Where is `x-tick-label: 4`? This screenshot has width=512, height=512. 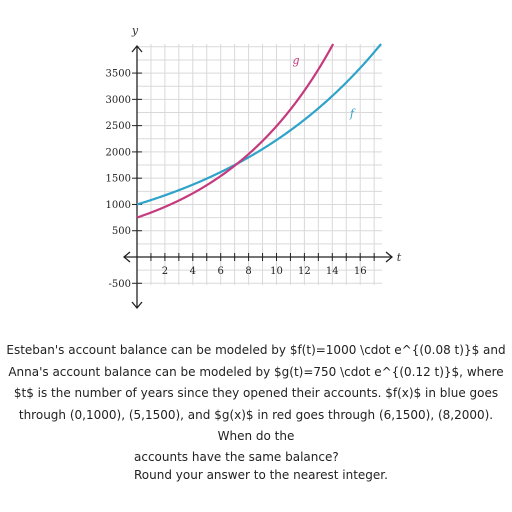 x-tick-label: 4 is located at coordinates (193, 271).